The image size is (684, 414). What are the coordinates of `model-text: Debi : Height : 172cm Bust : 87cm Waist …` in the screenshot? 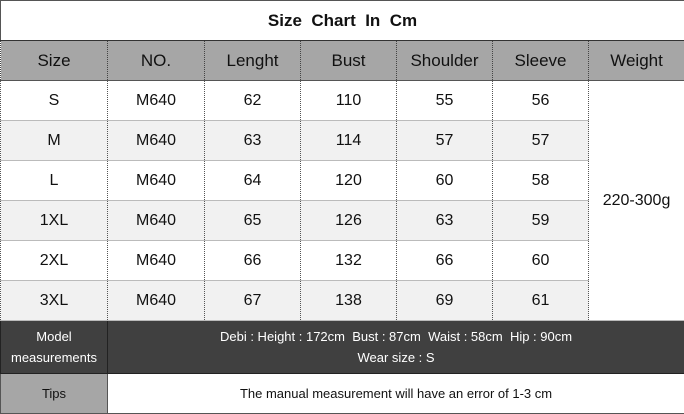 It's located at (396, 347).